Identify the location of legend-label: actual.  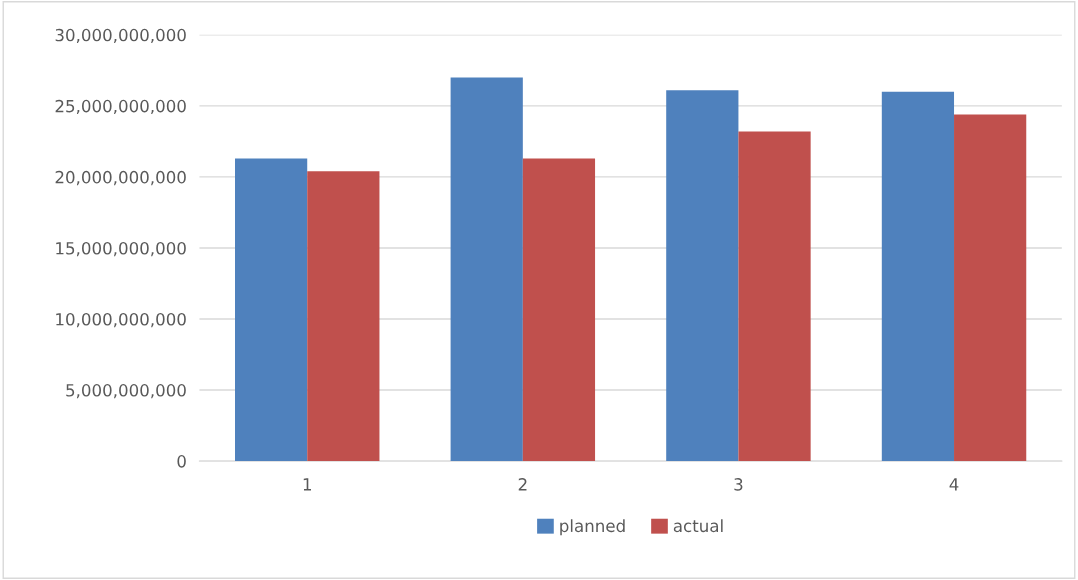
(698, 526).